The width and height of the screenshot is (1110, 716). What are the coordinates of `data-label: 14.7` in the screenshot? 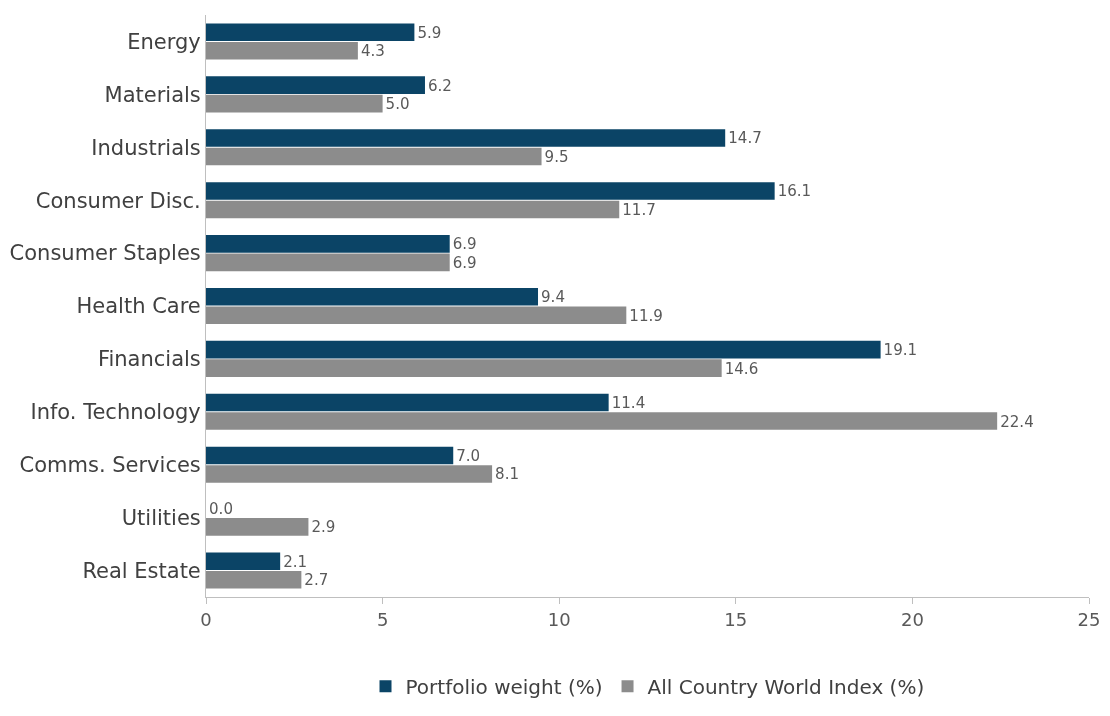 It's located at (745, 138).